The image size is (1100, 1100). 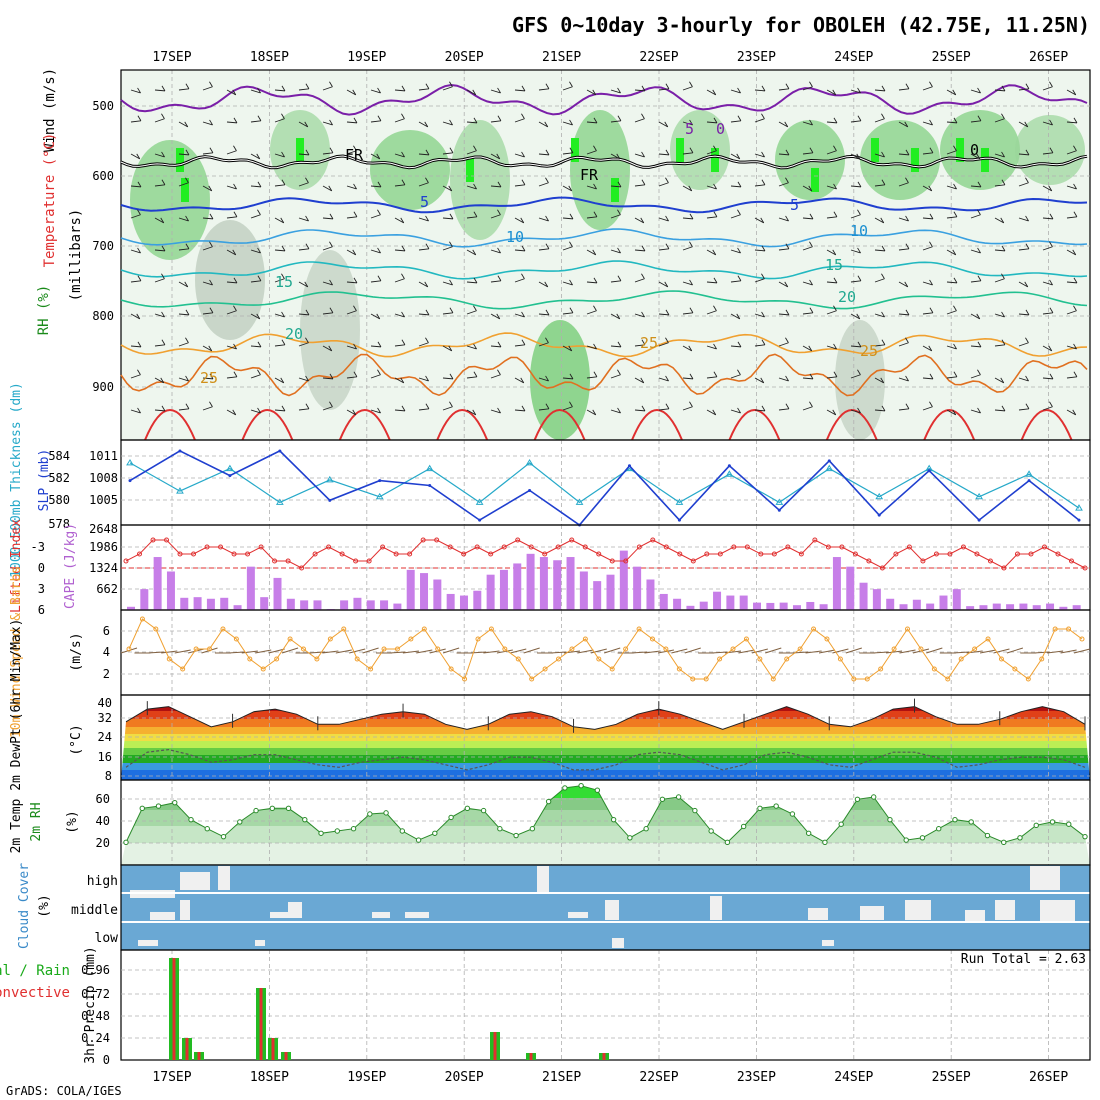 I want to click on slp-tick-label: 1005, so click(x=103, y=500).